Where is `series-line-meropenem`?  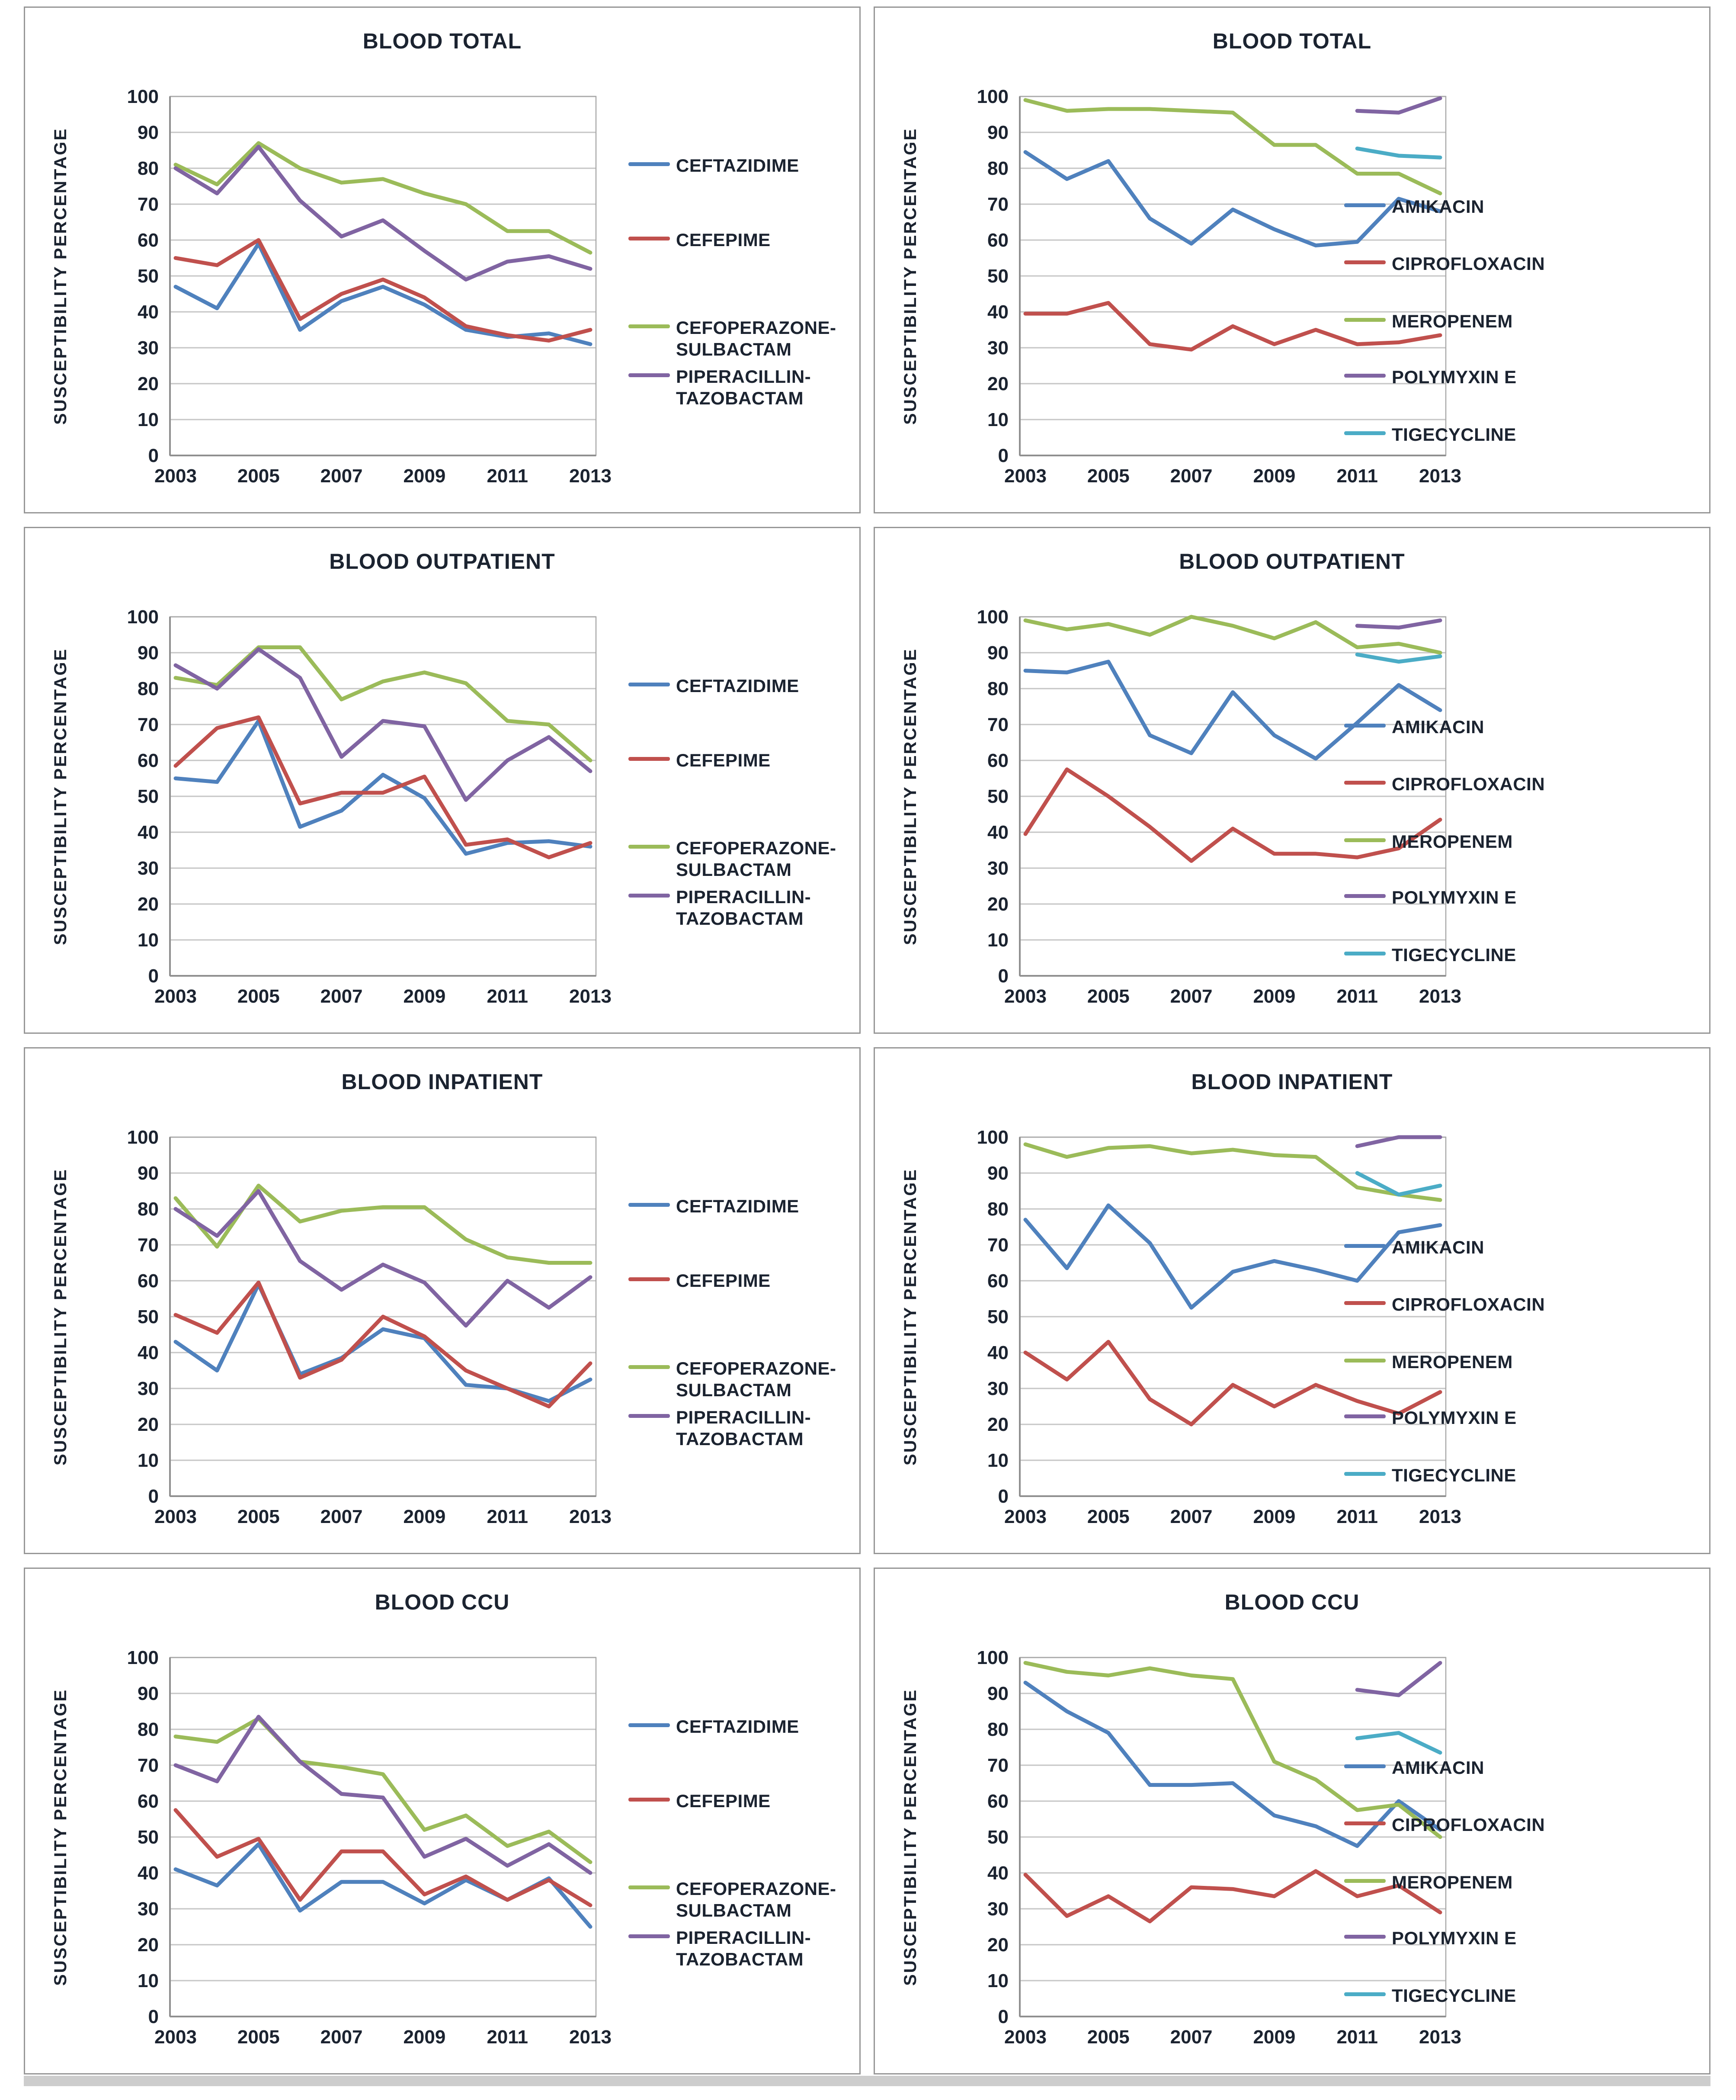 series-line-meropenem is located at coordinates (1232, 1750).